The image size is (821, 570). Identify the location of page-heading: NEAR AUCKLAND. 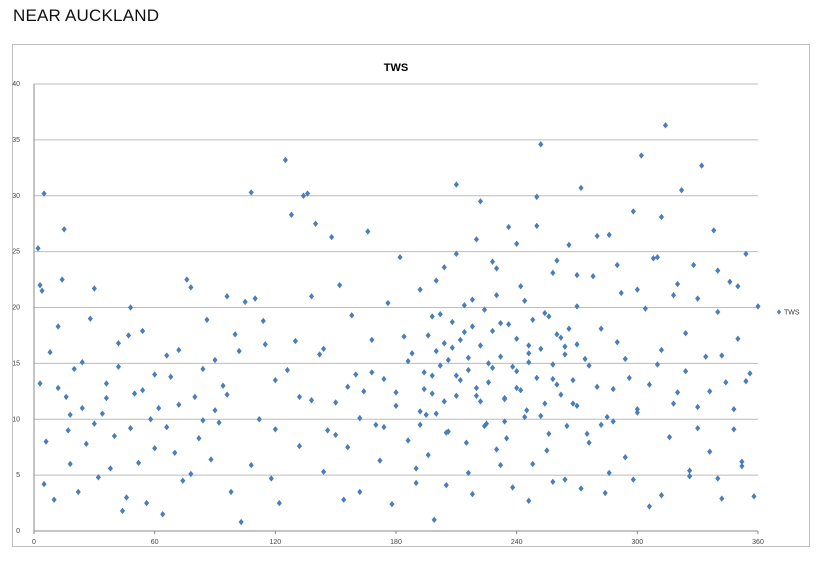
(86, 15).